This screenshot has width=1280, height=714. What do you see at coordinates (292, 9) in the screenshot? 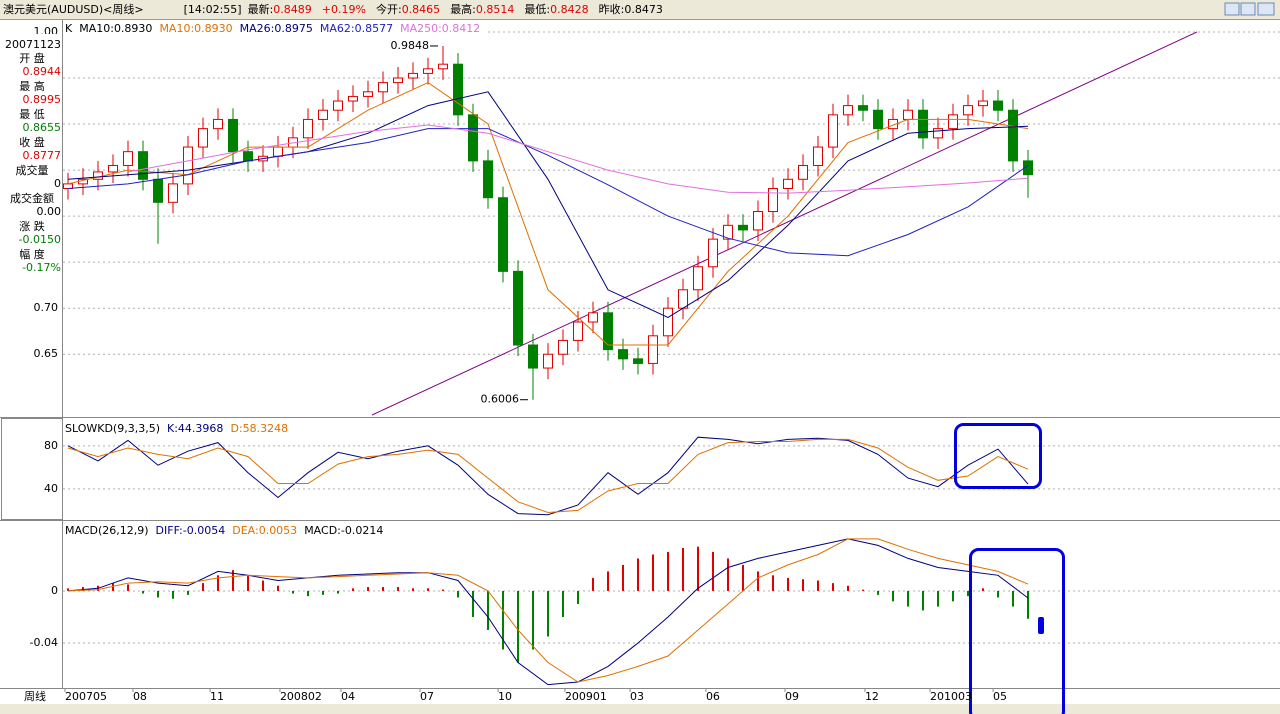
I see `quote-value: 0.8489` at bounding box center [292, 9].